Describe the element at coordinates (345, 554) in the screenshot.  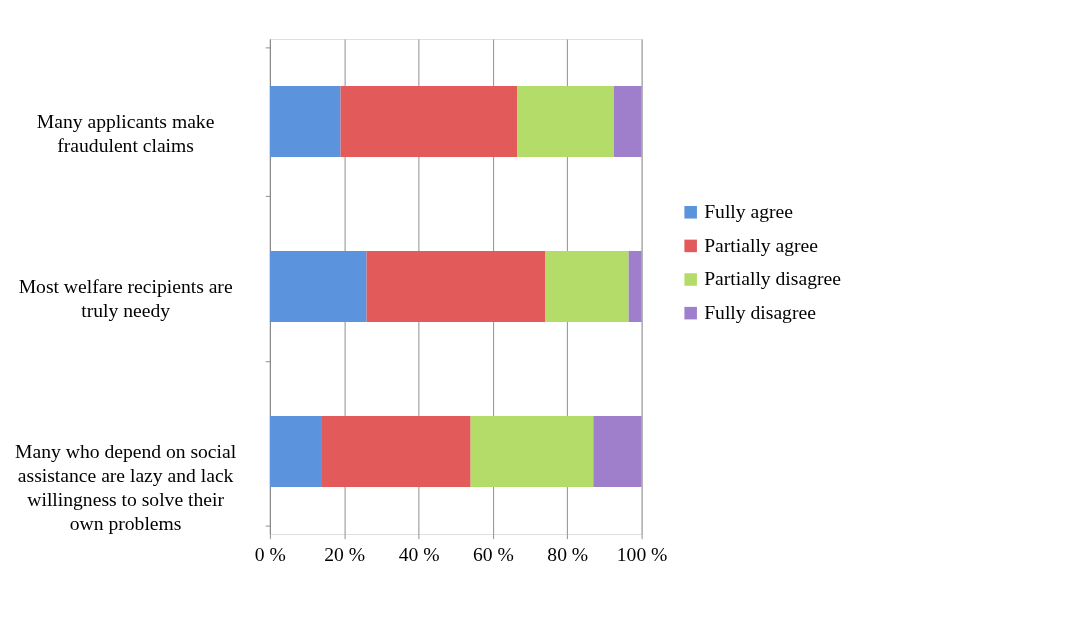
I see `x-tick-label: 20 %` at that location.